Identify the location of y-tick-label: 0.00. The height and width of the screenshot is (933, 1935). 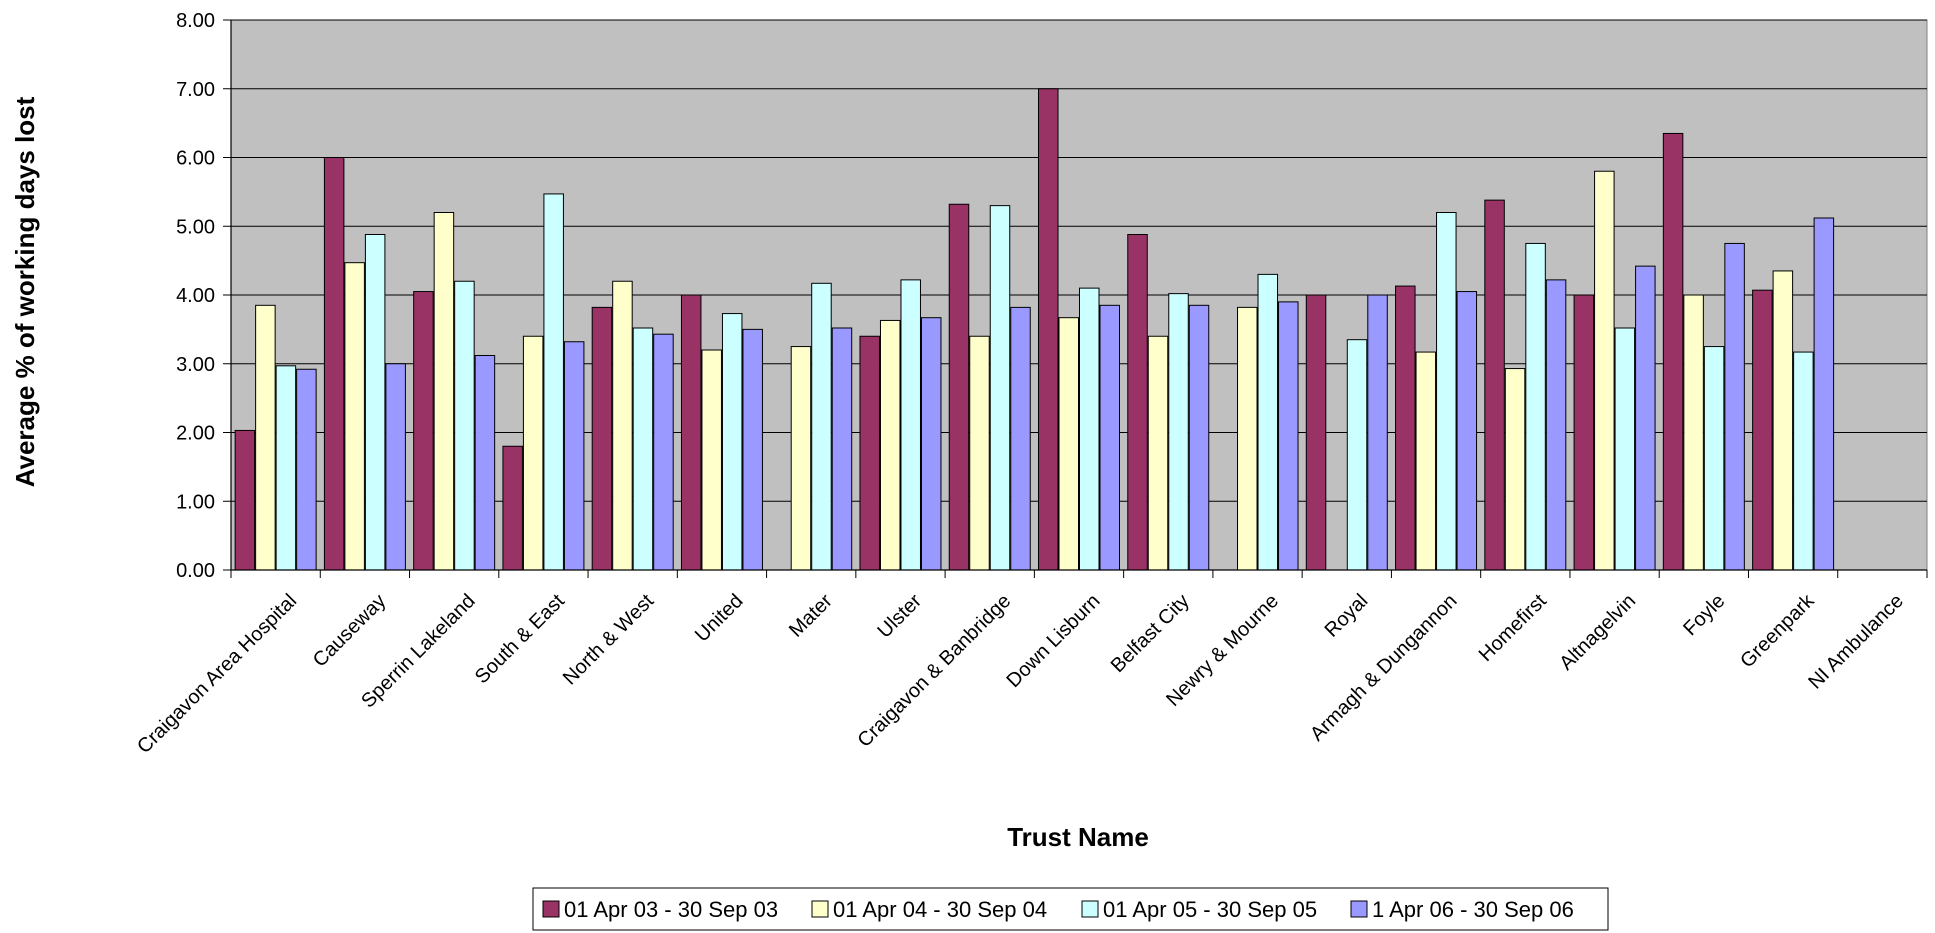
(195, 571).